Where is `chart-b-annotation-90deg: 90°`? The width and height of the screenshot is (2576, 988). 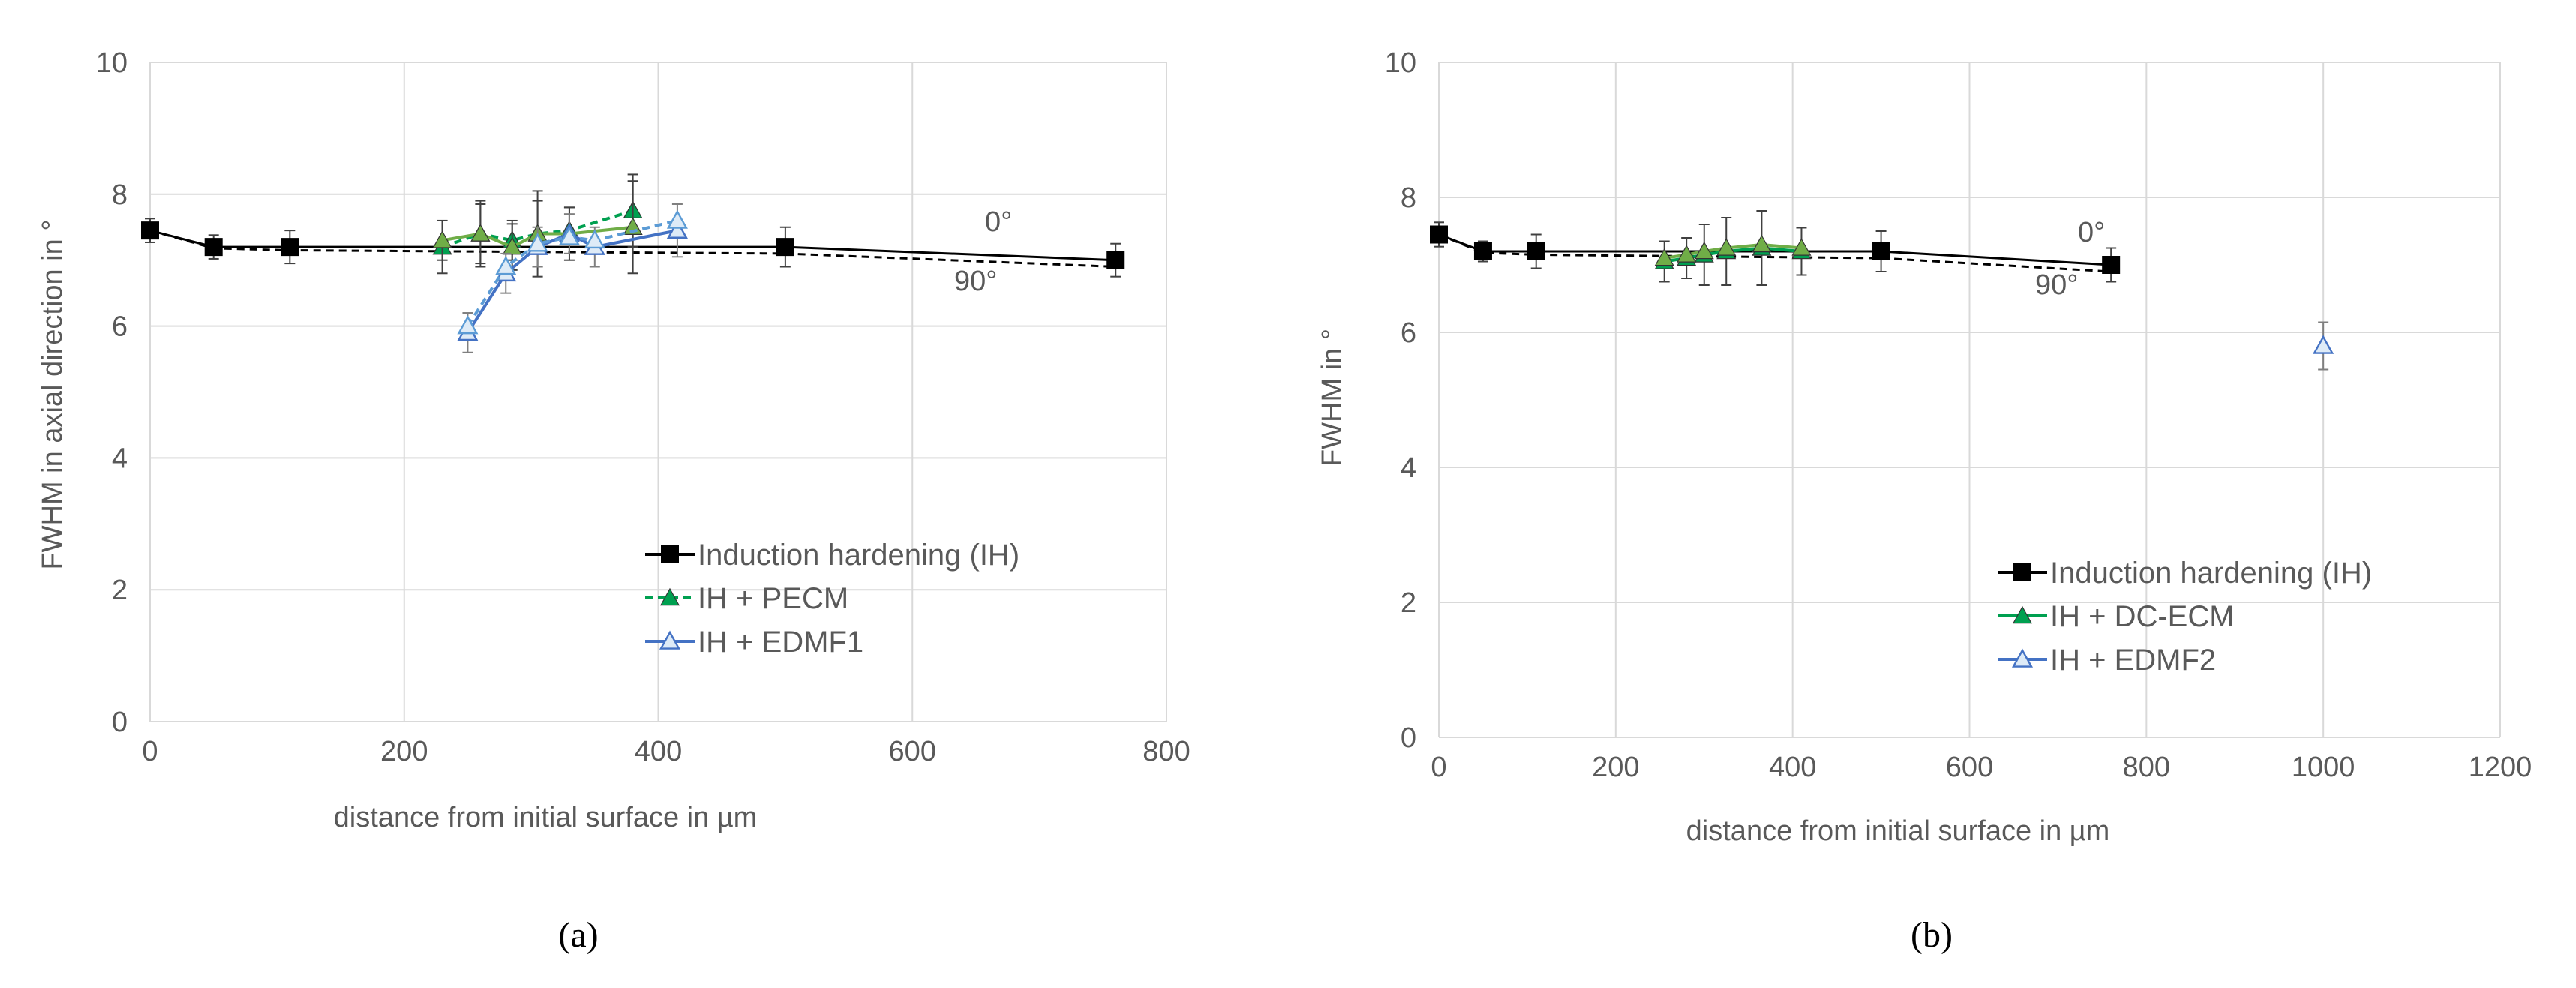 chart-b-annotation-90deg: 90° is located at coordinates (2056, 285).